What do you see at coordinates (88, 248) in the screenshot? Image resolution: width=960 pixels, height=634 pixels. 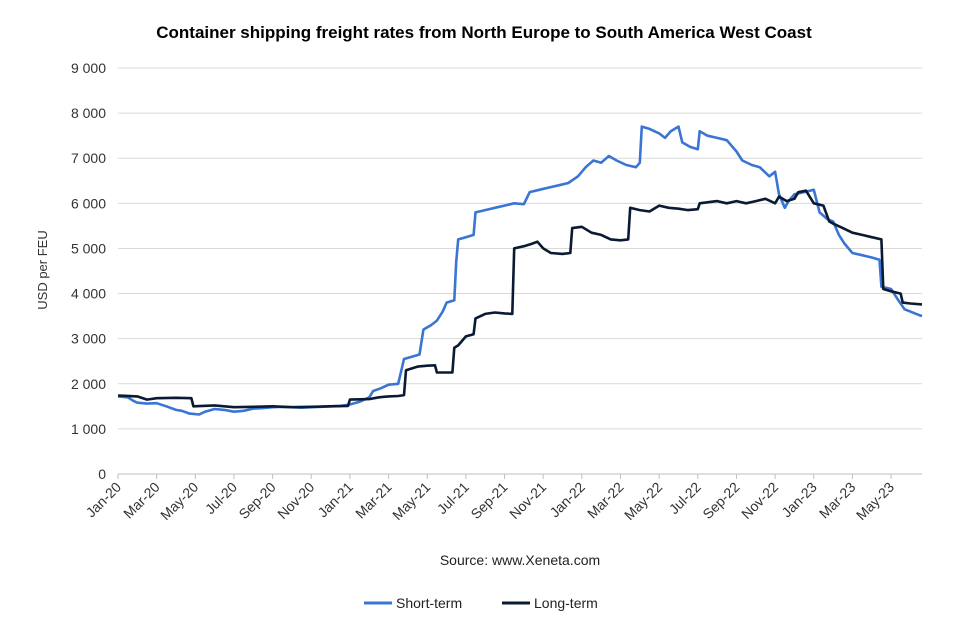 I see `y-tick-label: 5 000` at bounding box center [88, 248].